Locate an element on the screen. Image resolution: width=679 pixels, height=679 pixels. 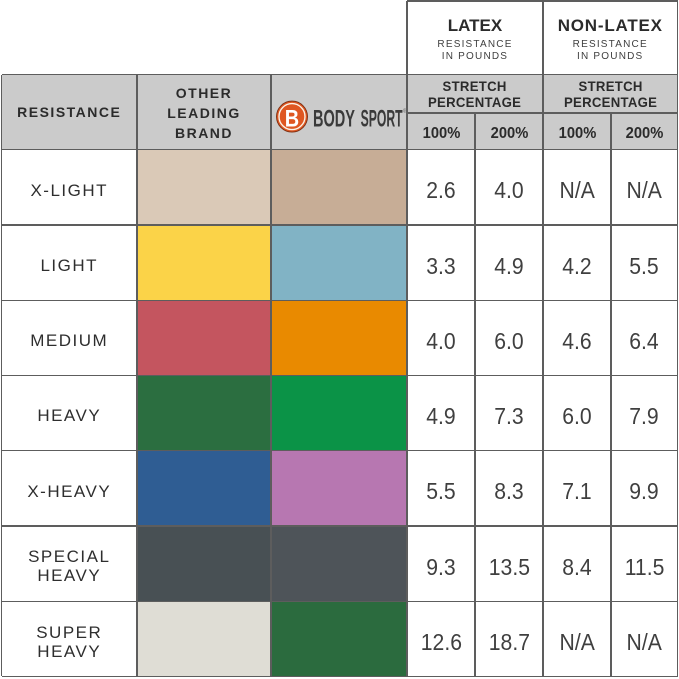
svg-text: SPORT is located at coordinates (382, 118).